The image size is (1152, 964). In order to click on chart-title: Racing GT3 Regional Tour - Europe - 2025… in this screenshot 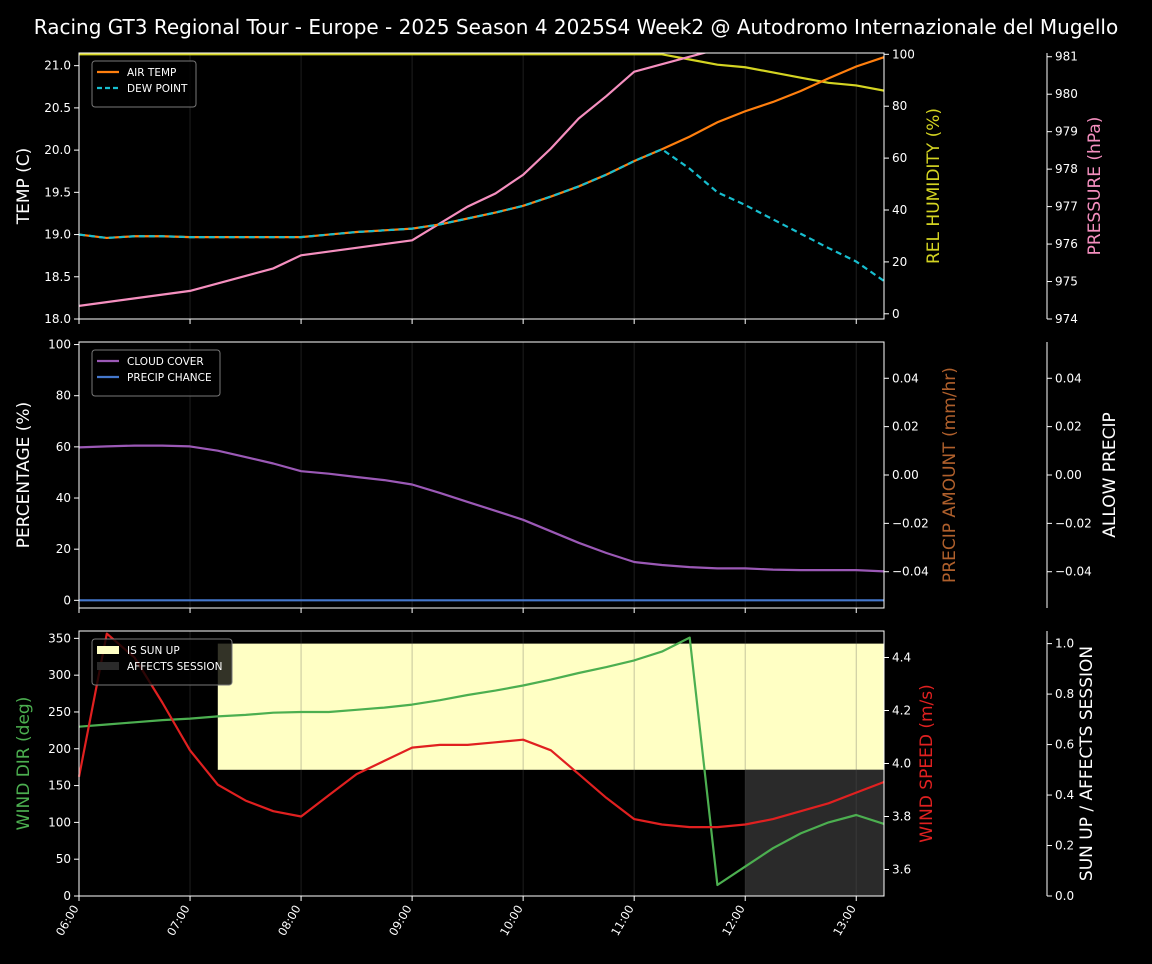, I will do `click(576, 27)`.